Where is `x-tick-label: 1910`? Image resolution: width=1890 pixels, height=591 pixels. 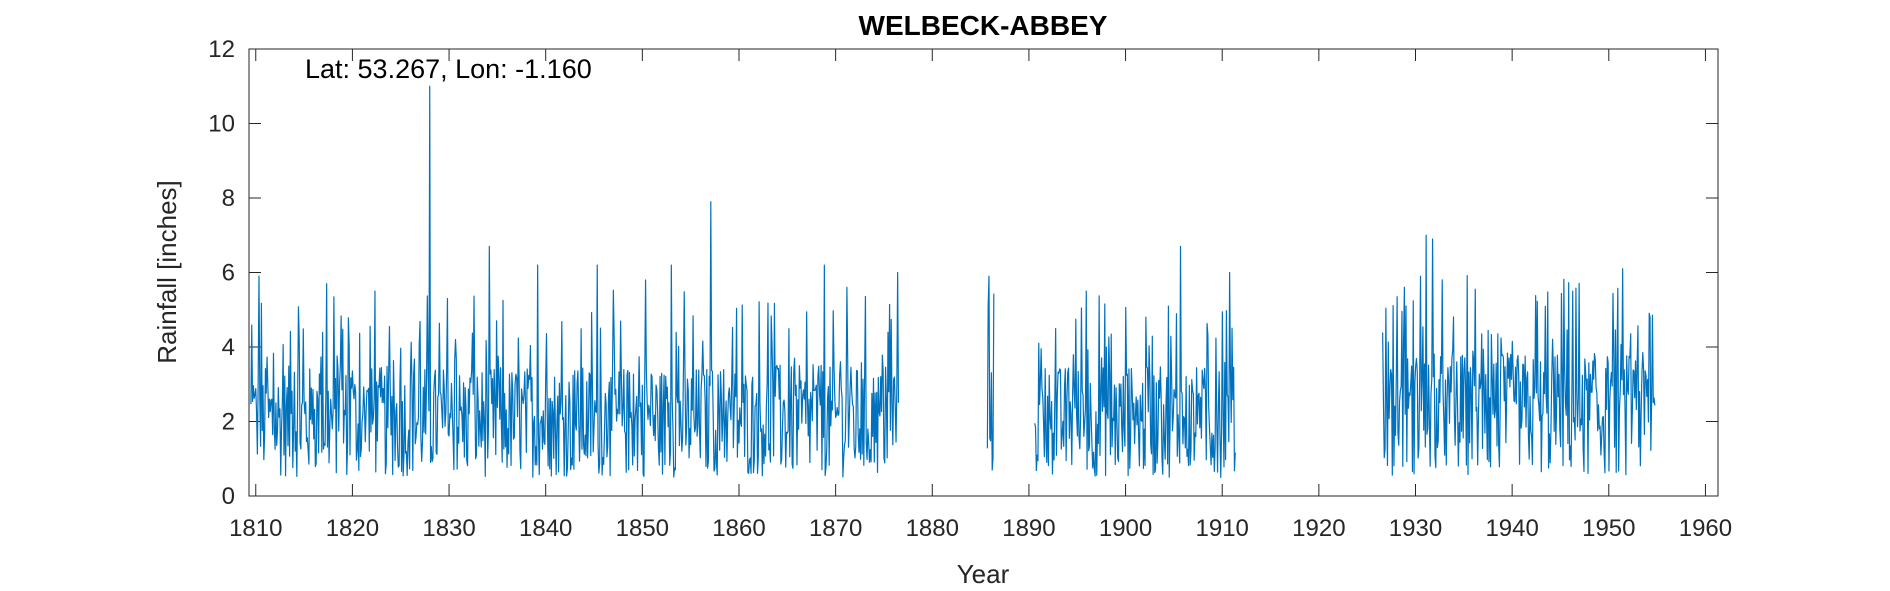
x-tick-label: 1910 is located at coordinates (1222, 528).